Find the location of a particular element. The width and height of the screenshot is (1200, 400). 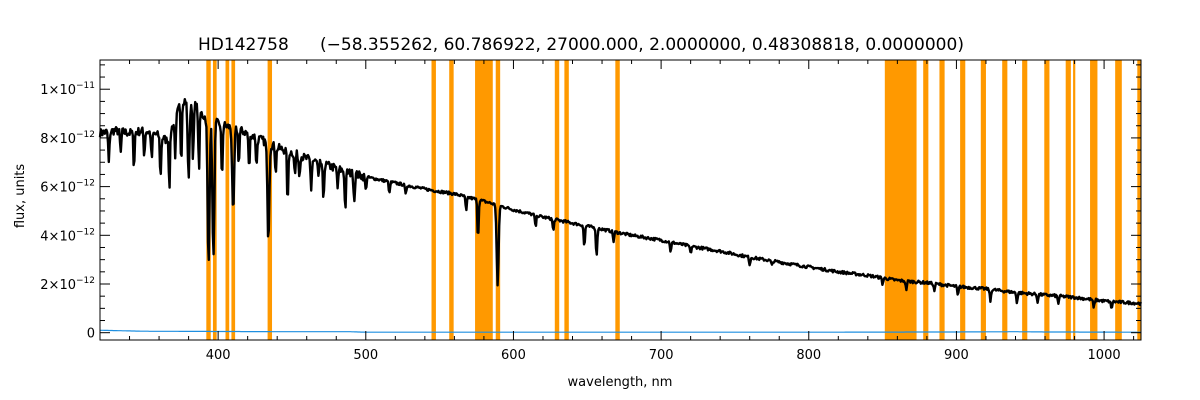

y-tick-label: 2×10⁻¹² is located at coordinates (67, 284).